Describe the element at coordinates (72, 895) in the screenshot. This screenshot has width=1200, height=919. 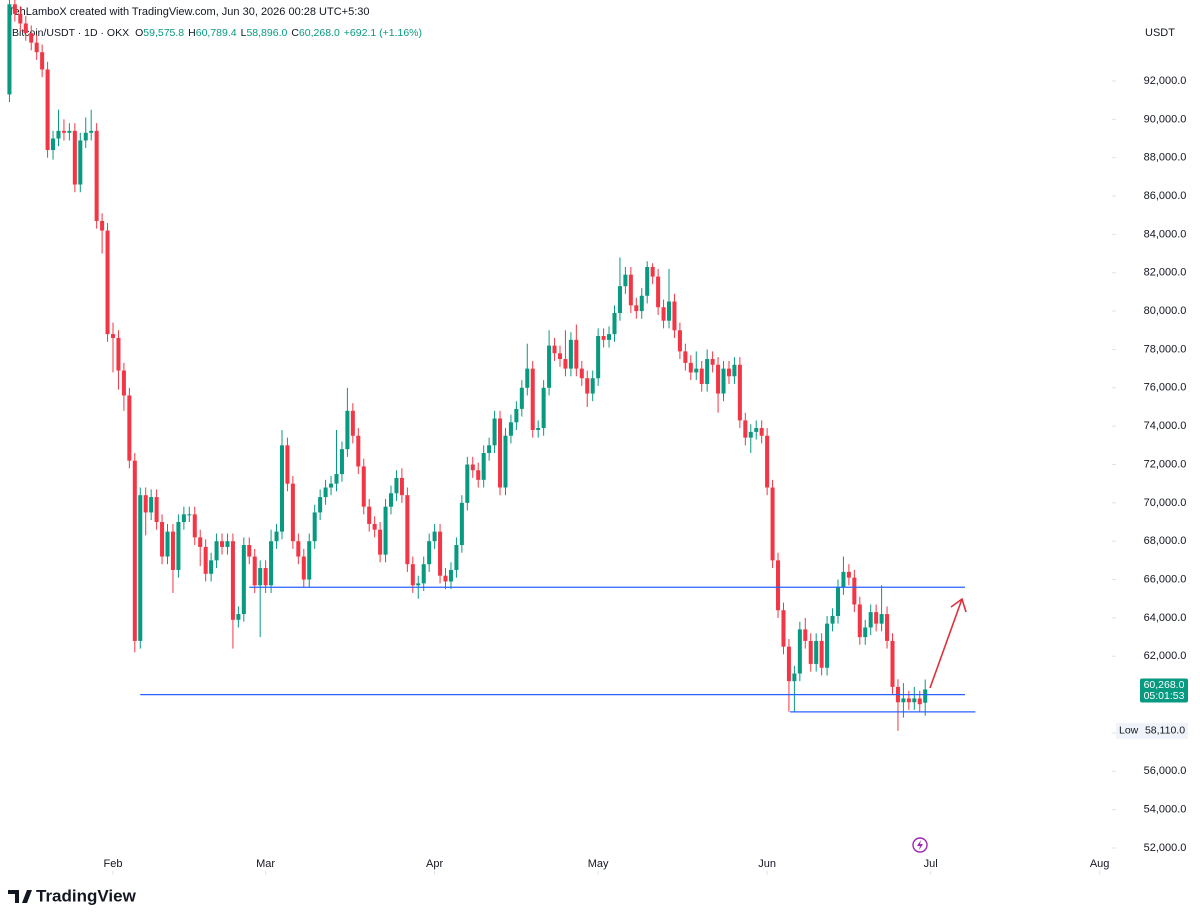
I see `brand-logo: TradingView` at that location.